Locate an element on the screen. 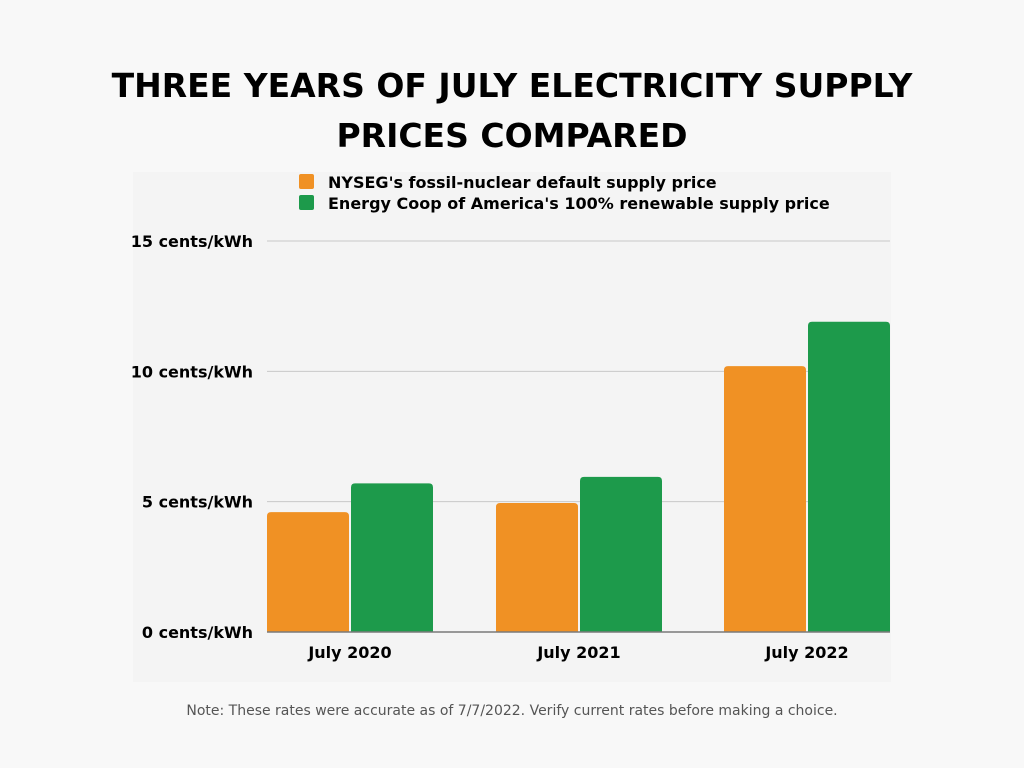  x-tick-label: July 2021 is located at coordinates (578, 652).